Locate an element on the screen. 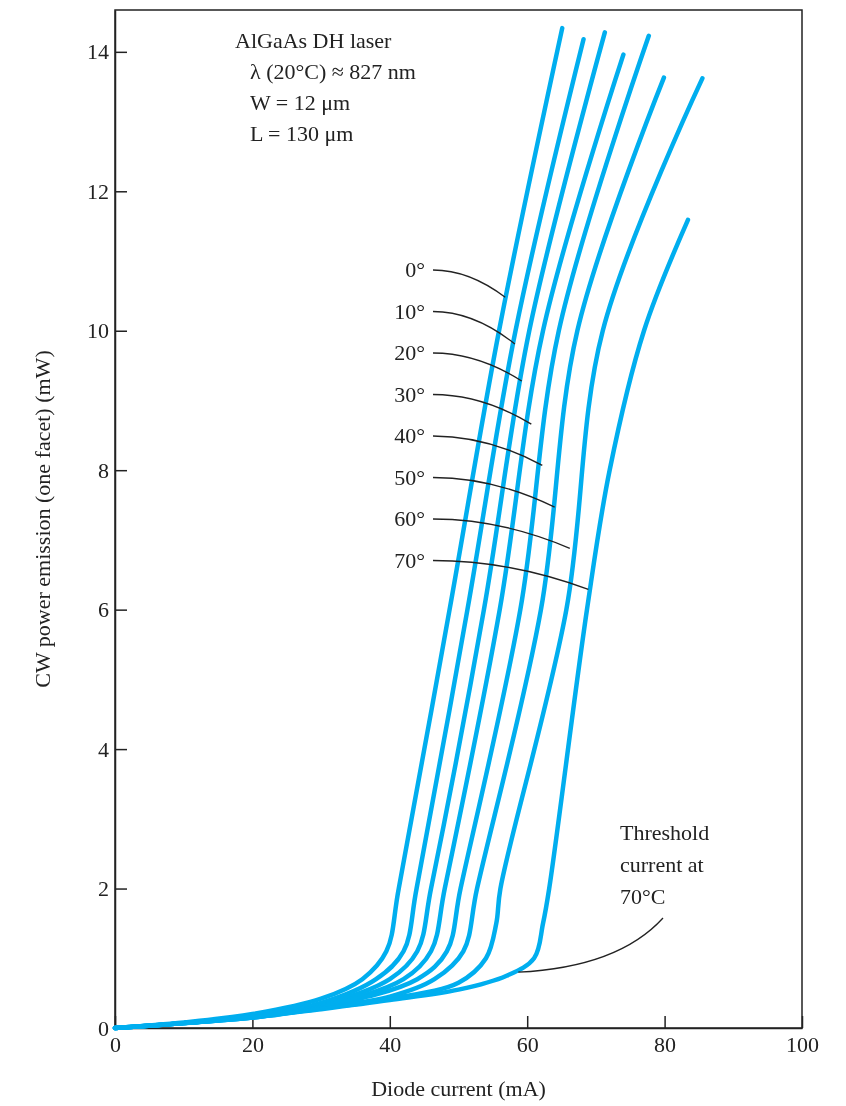 The width and height of the screenshot is (846, 1106). x-tick-label: 80 is located at coordinates (665, 1044).